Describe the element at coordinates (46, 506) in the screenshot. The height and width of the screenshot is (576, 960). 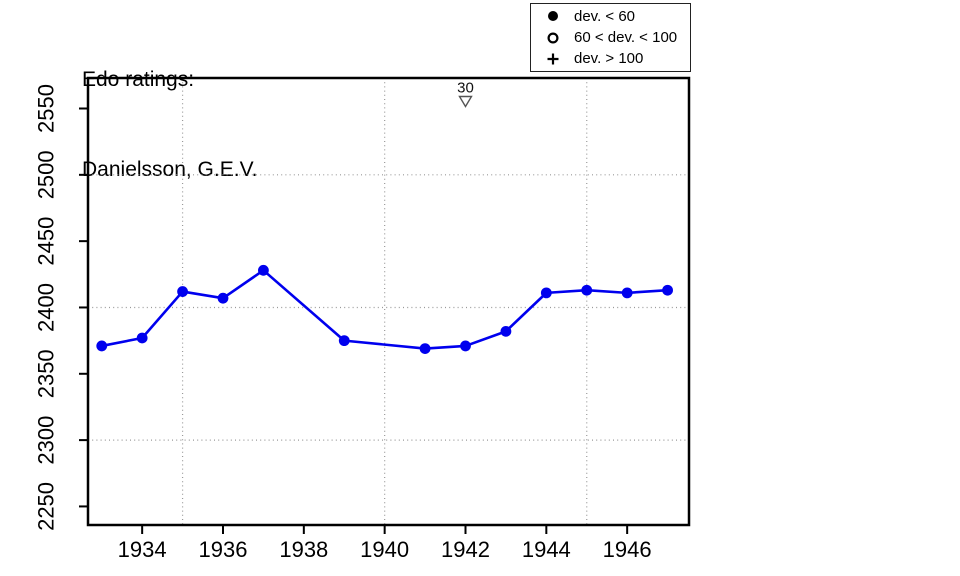
I see `y-tick-label: 2250` at that location.